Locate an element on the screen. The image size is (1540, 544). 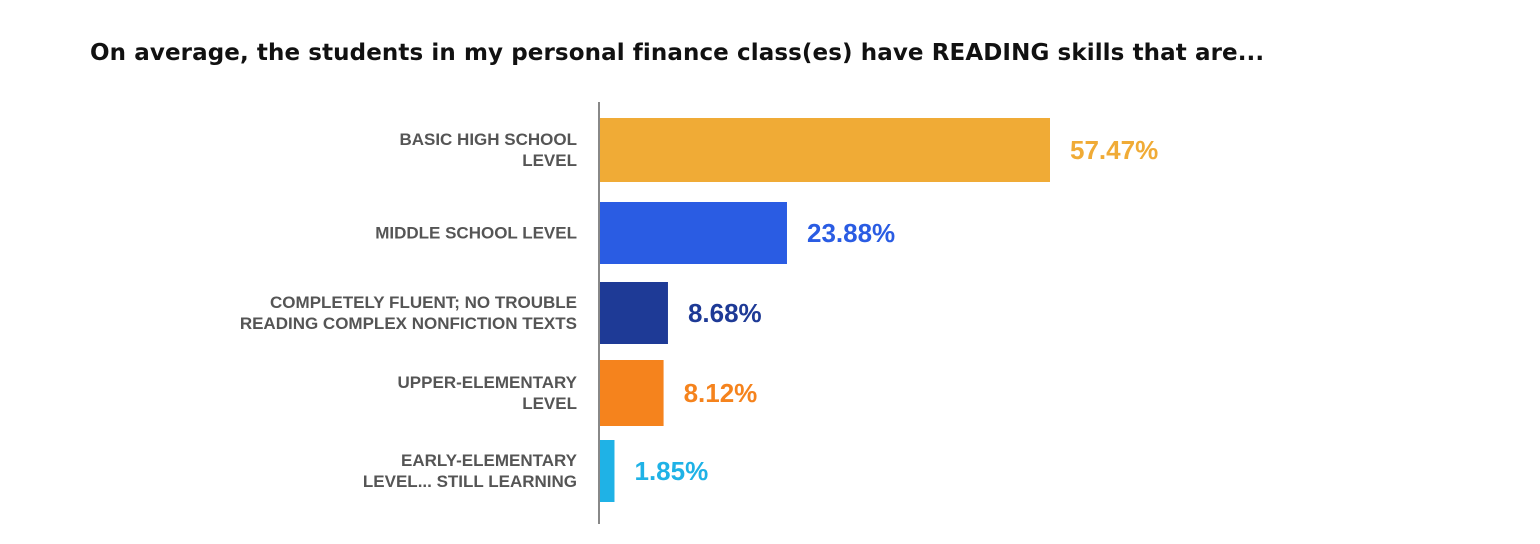
value-label-4: 8.12% is located at coordinates (721, 393).